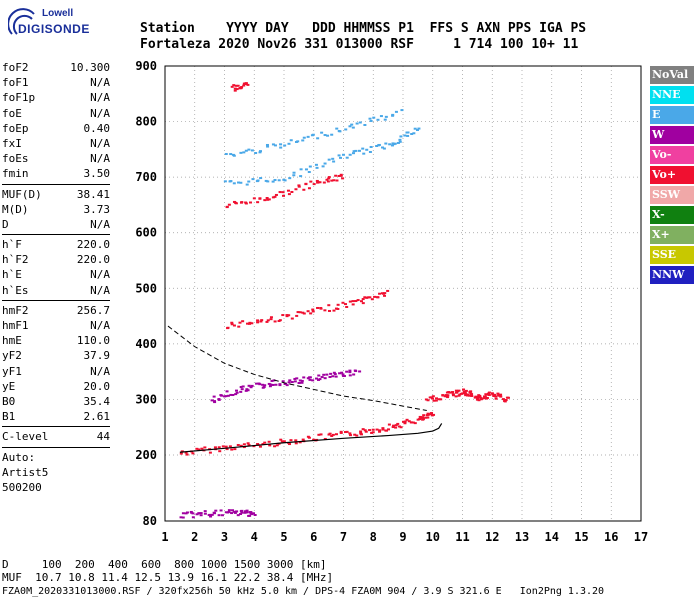 This screenshot has height=600, width=700. I want to click on x-tick-label: 11, so click(462, 537).